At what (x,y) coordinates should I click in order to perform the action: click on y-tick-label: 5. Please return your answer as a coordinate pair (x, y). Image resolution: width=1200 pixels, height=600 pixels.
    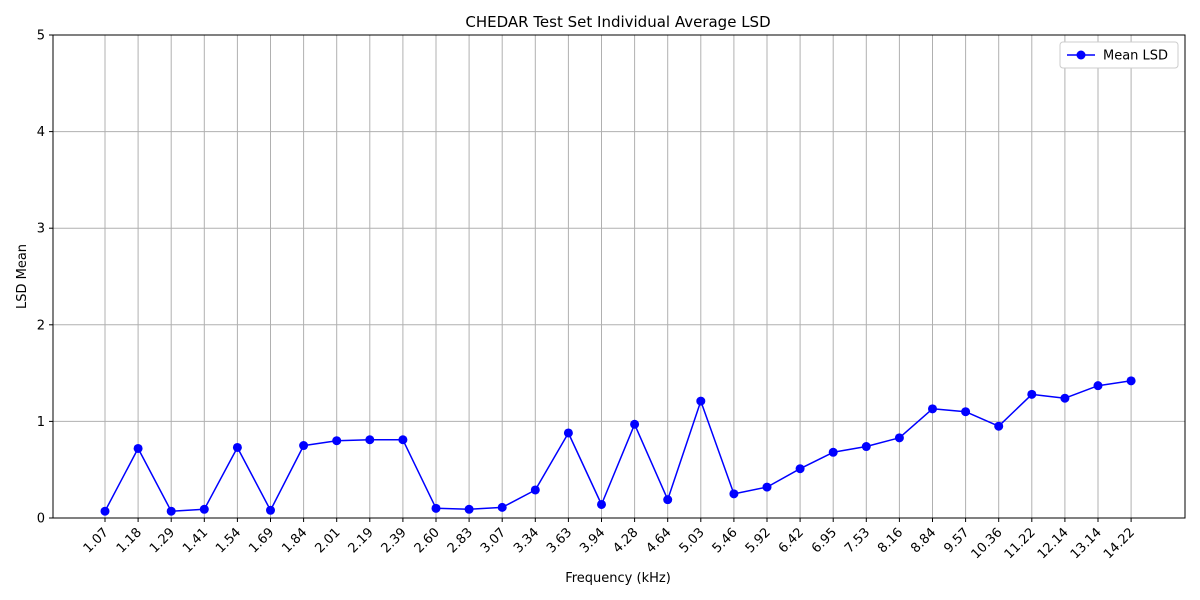
    Looking at the image, I should click on (41, 36).